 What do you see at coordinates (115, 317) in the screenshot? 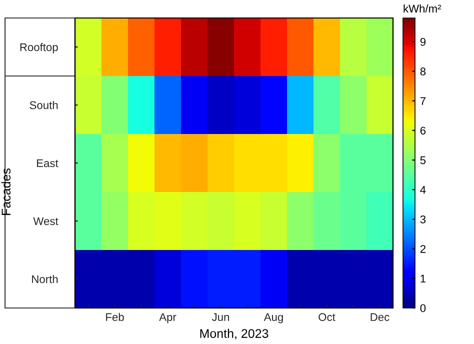
I see `x-tick-label: Feb` at bounding box center [115, 317].